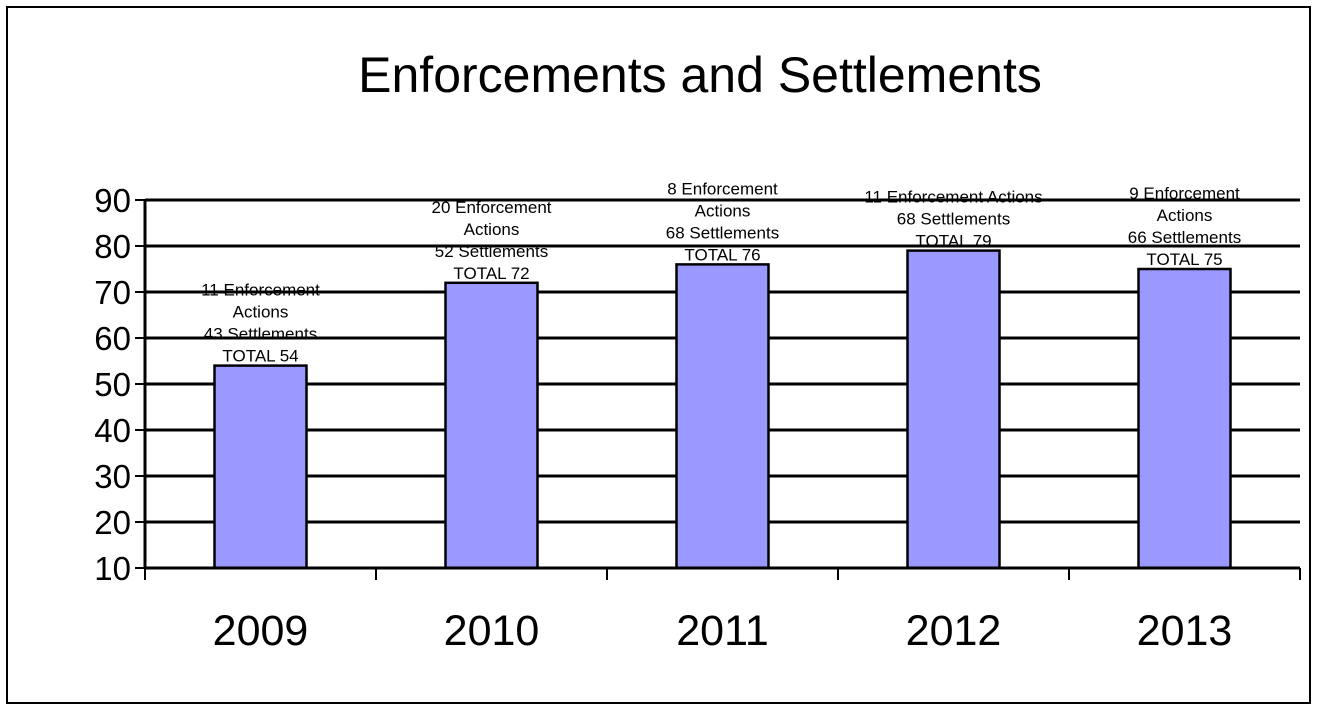 The height and width of the screenshot is (706, 1319). I want to click on chart-title: Enforcements and Settlements, so click(700, 75).